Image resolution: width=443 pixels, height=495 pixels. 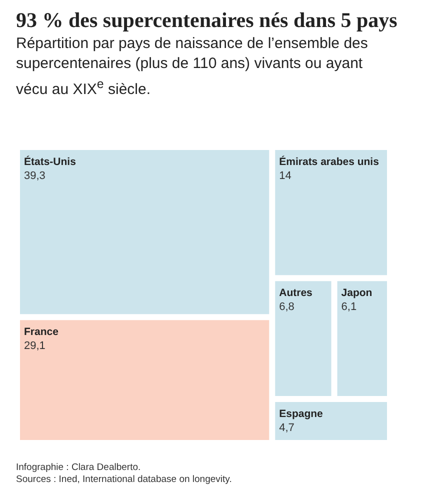 I want to click on category-label: Japon, so click(x=356, y=293).